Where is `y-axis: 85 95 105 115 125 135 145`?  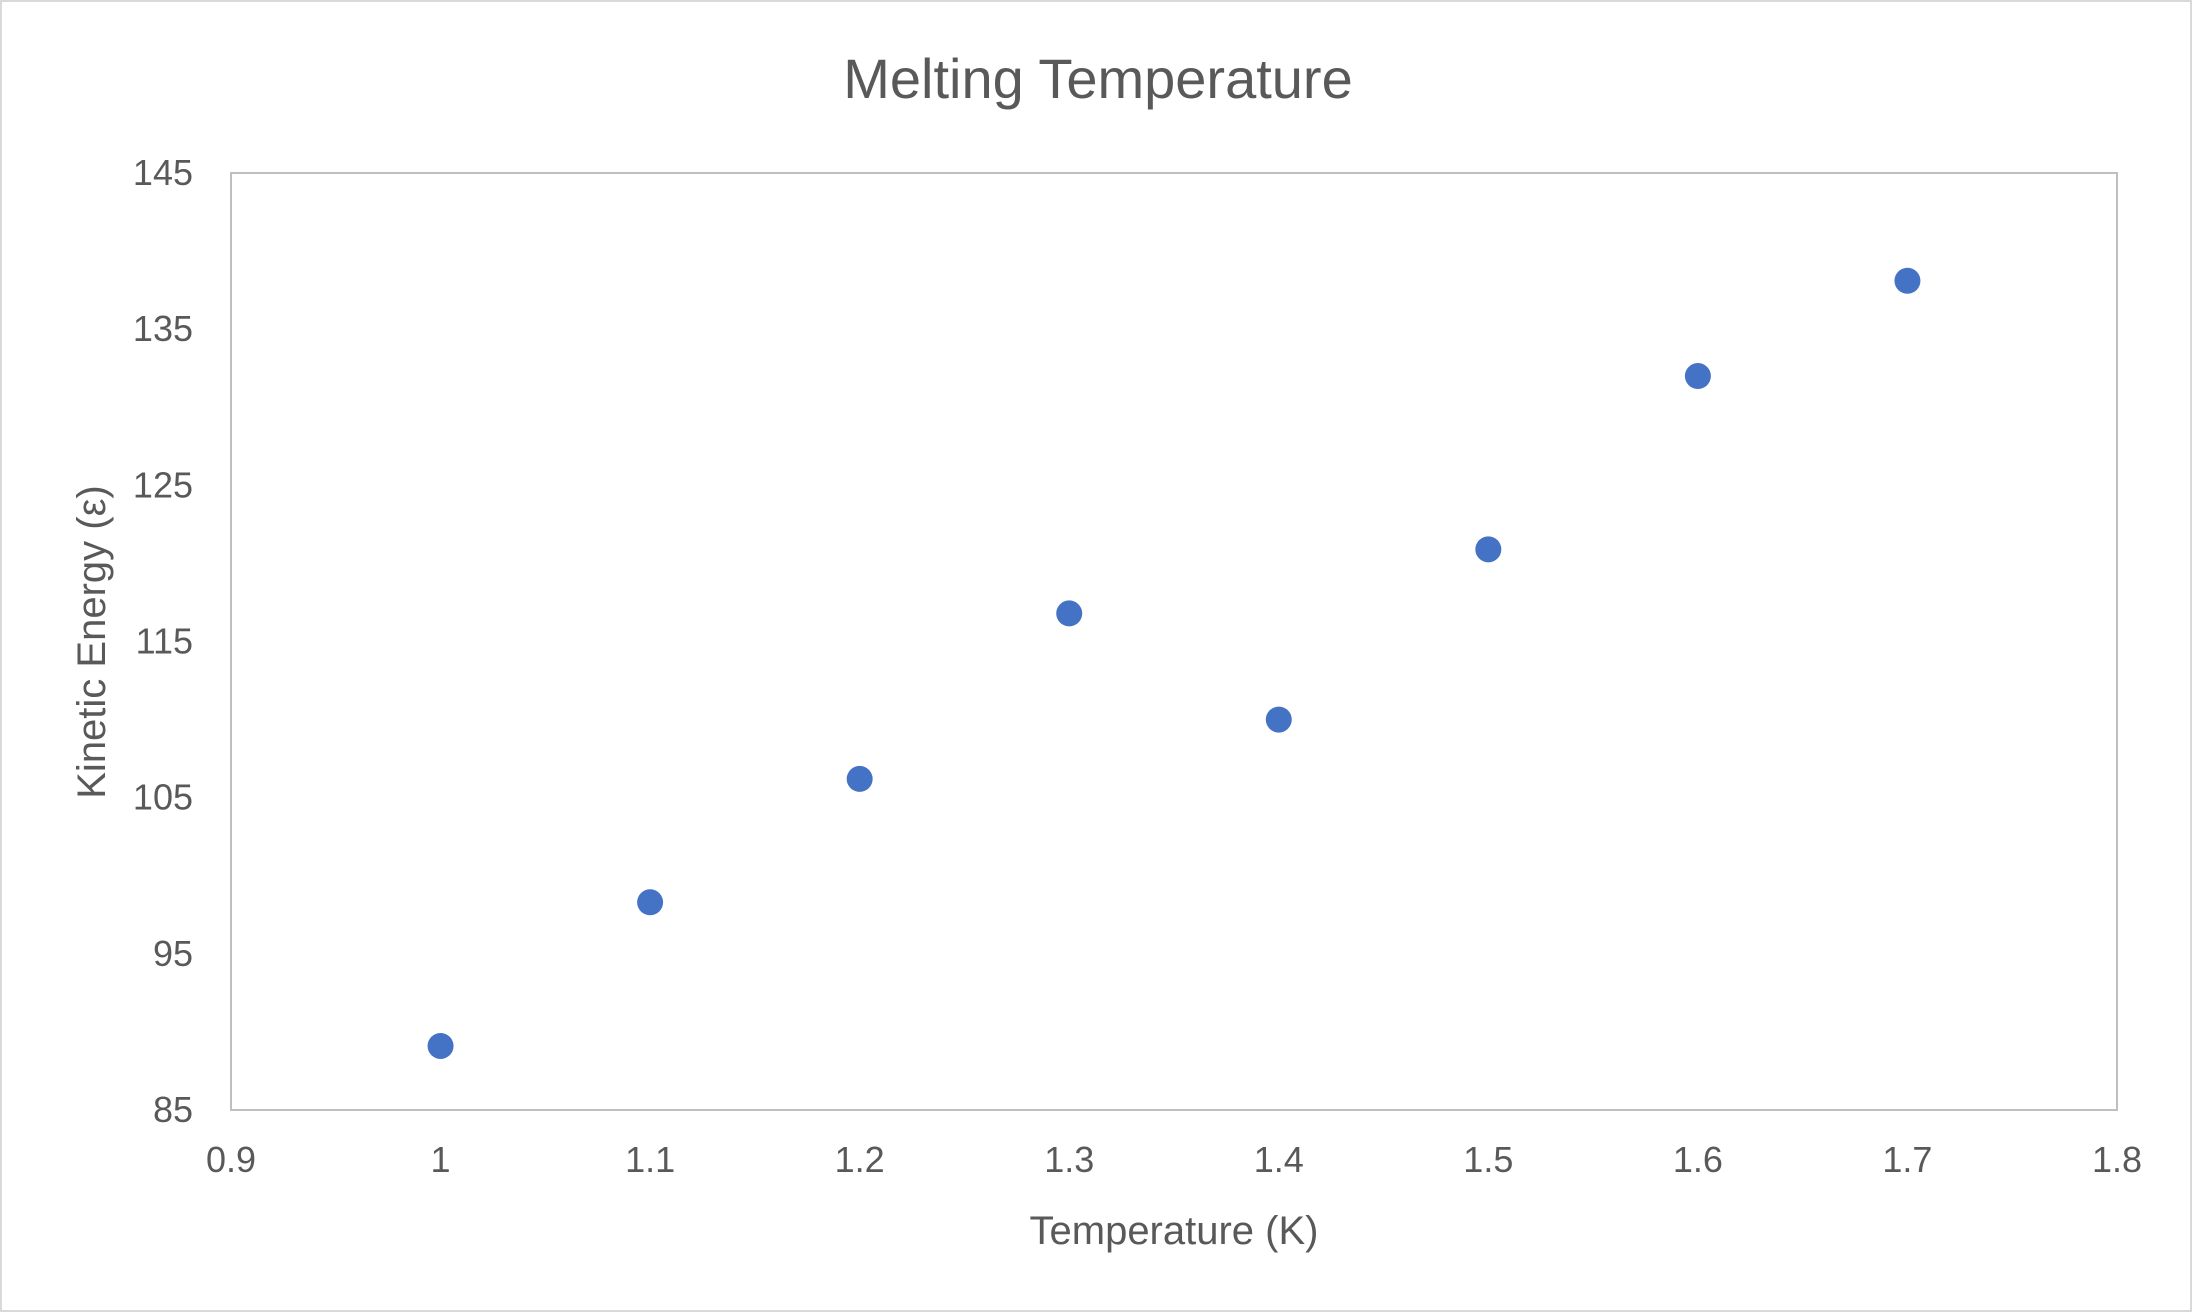 y-axis: 85 95 105 115 125 135 145 is located at coordinates (163, 641).